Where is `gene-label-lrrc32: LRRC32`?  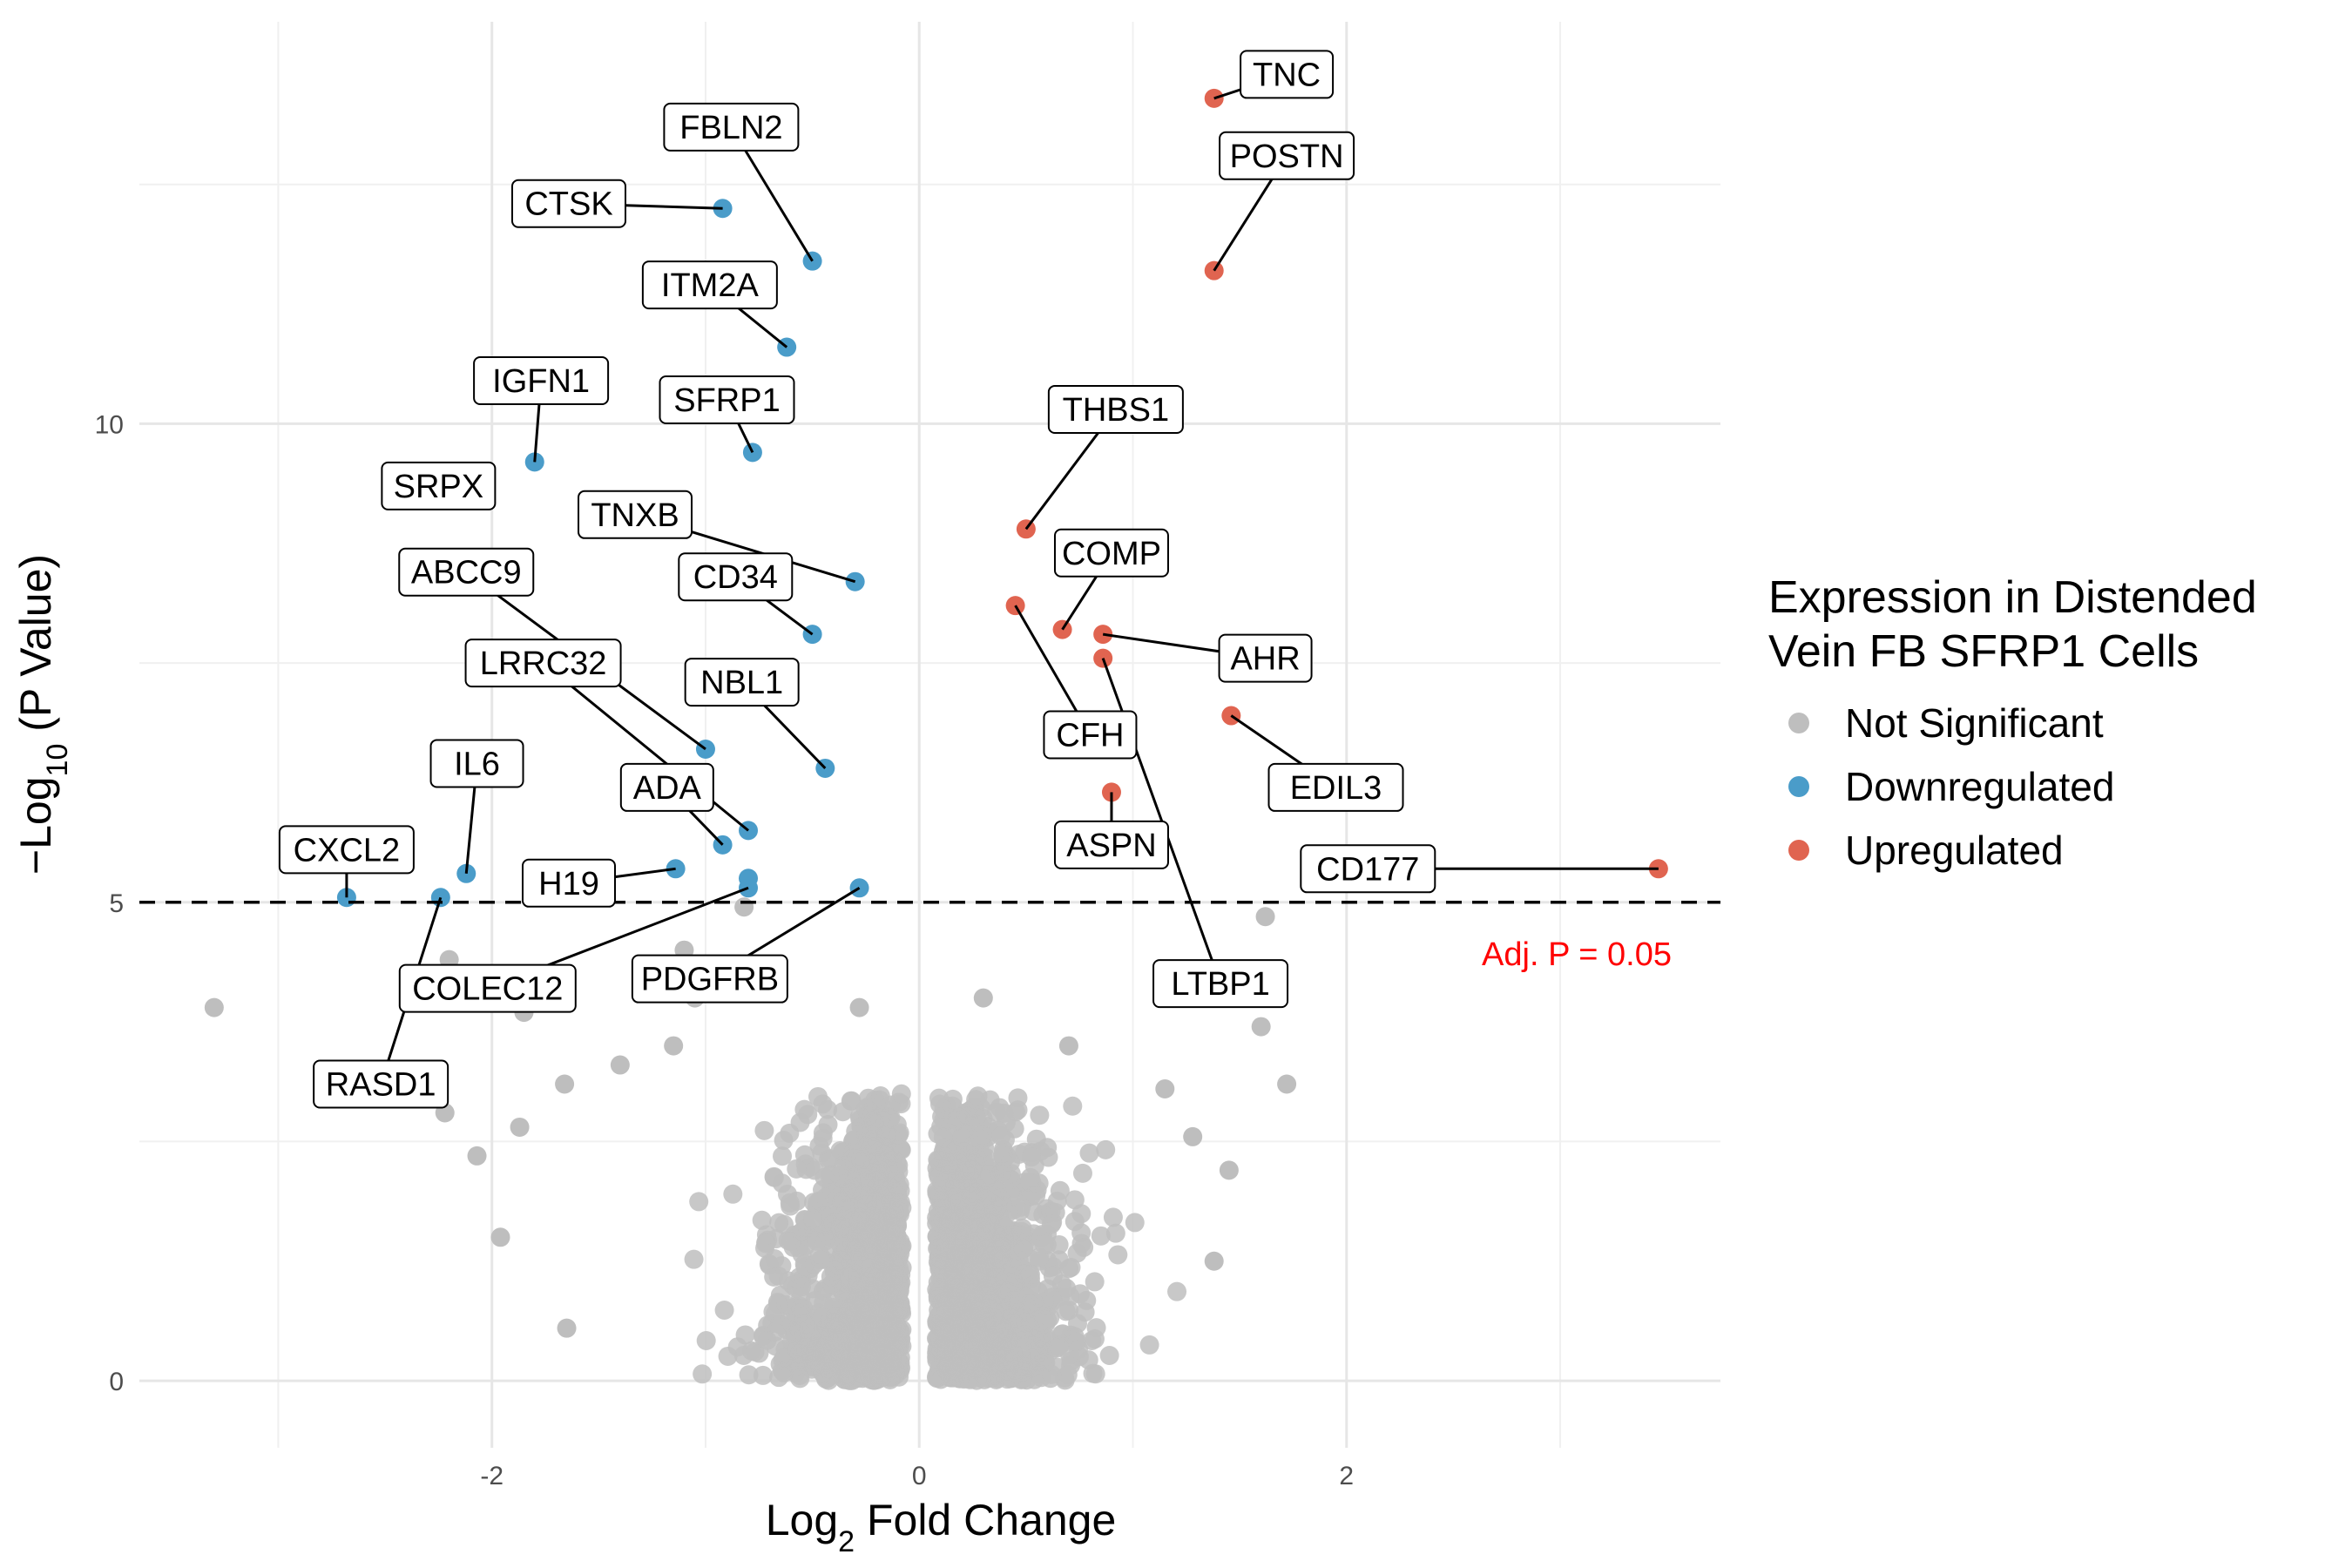
gene-label-lrrc32: LRRC32 is located at coordinates (544, 663).